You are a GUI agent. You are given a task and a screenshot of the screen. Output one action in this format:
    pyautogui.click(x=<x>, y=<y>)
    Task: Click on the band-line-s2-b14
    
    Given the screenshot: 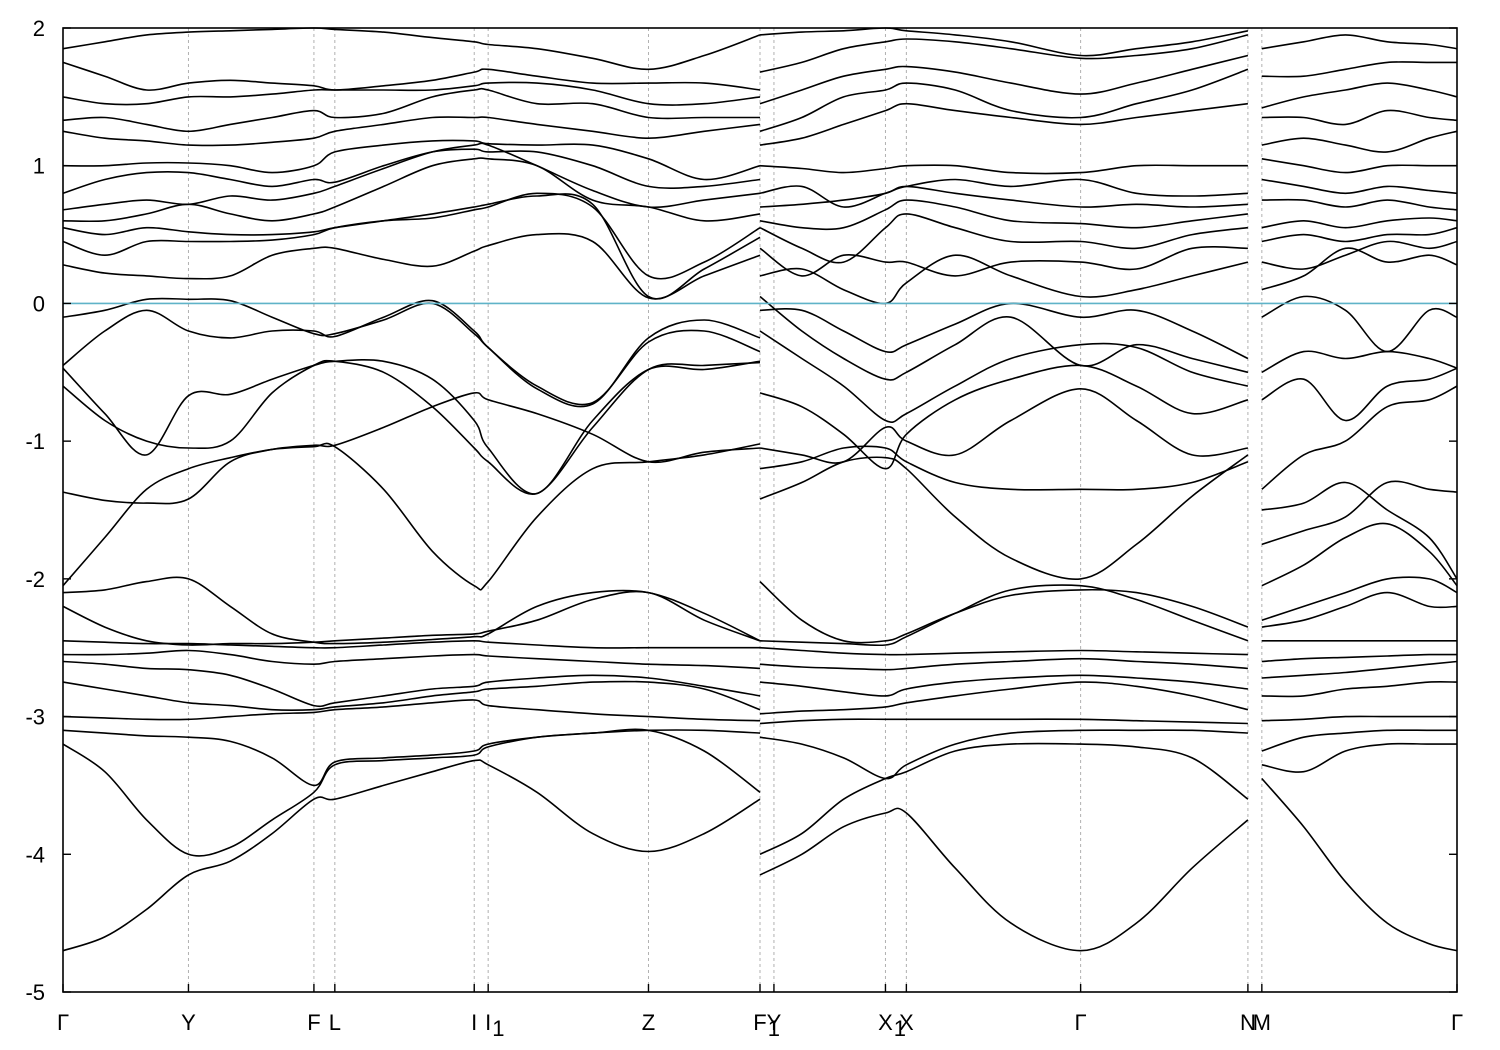 What is the action you would take?
    pyautogui.click(x=1004, y=417)
    